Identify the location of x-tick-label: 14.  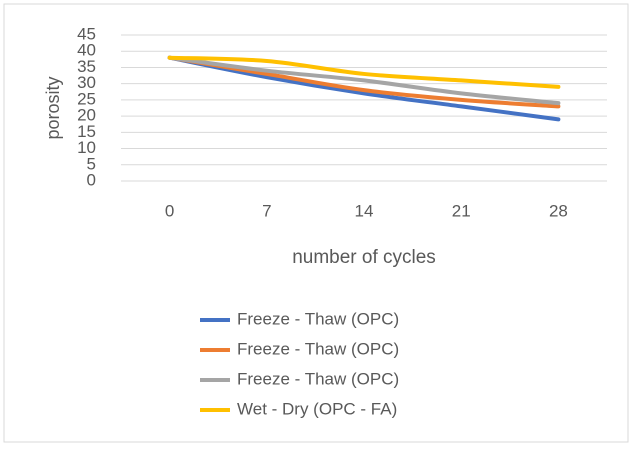
(364, 210).